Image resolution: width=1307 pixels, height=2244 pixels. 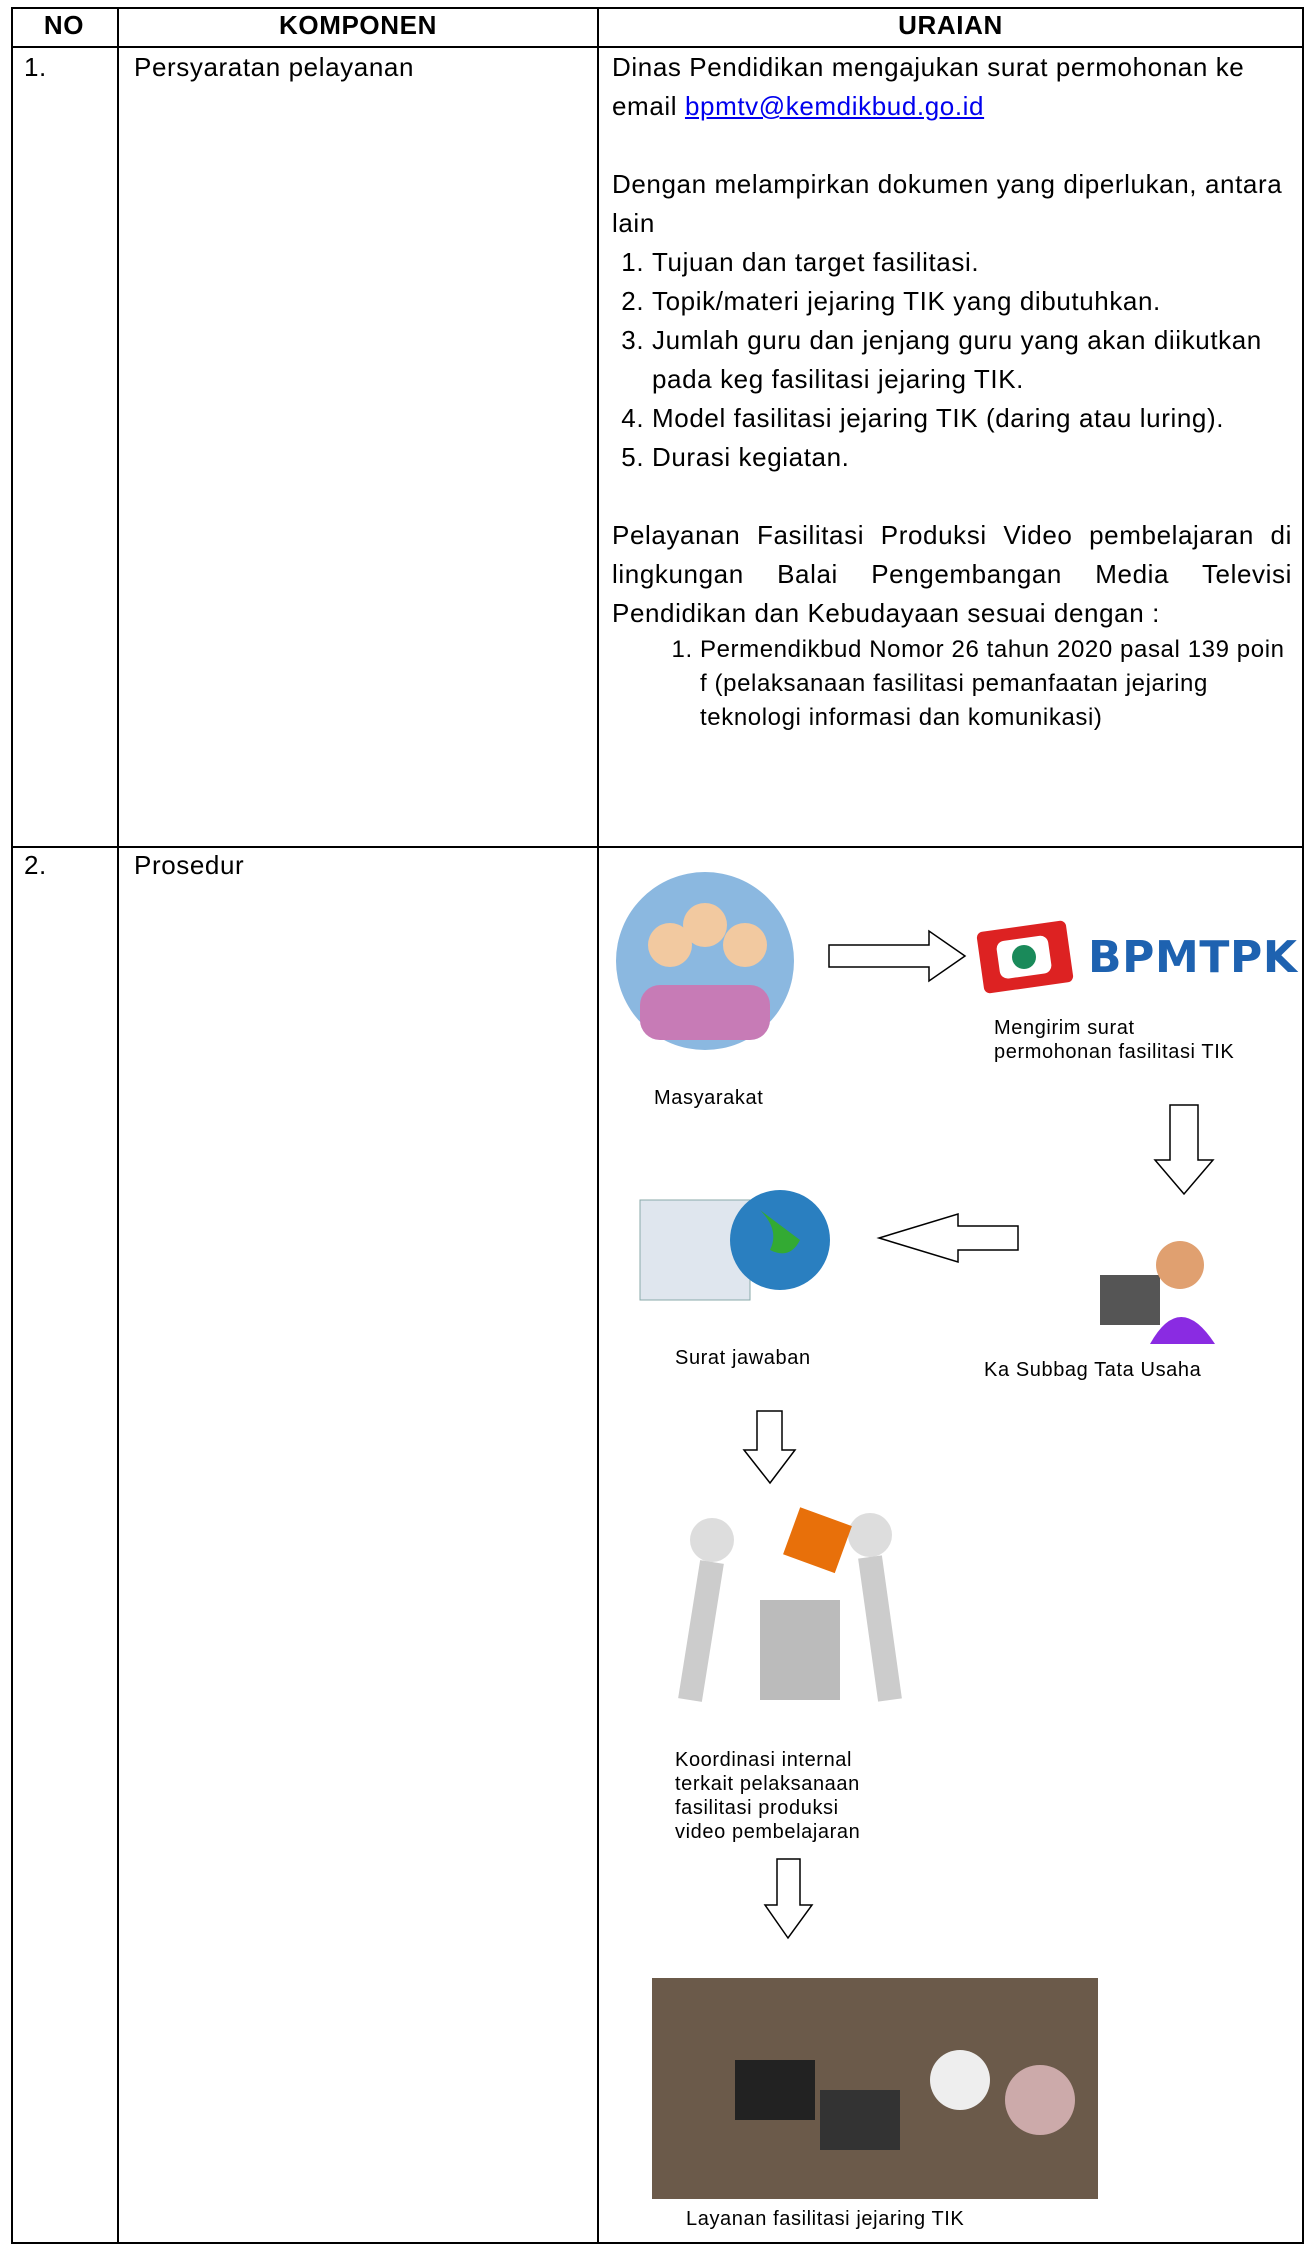 I want to click on node-label: Ka Subbag Tata Usaha, so click(x=1093, y=1370).